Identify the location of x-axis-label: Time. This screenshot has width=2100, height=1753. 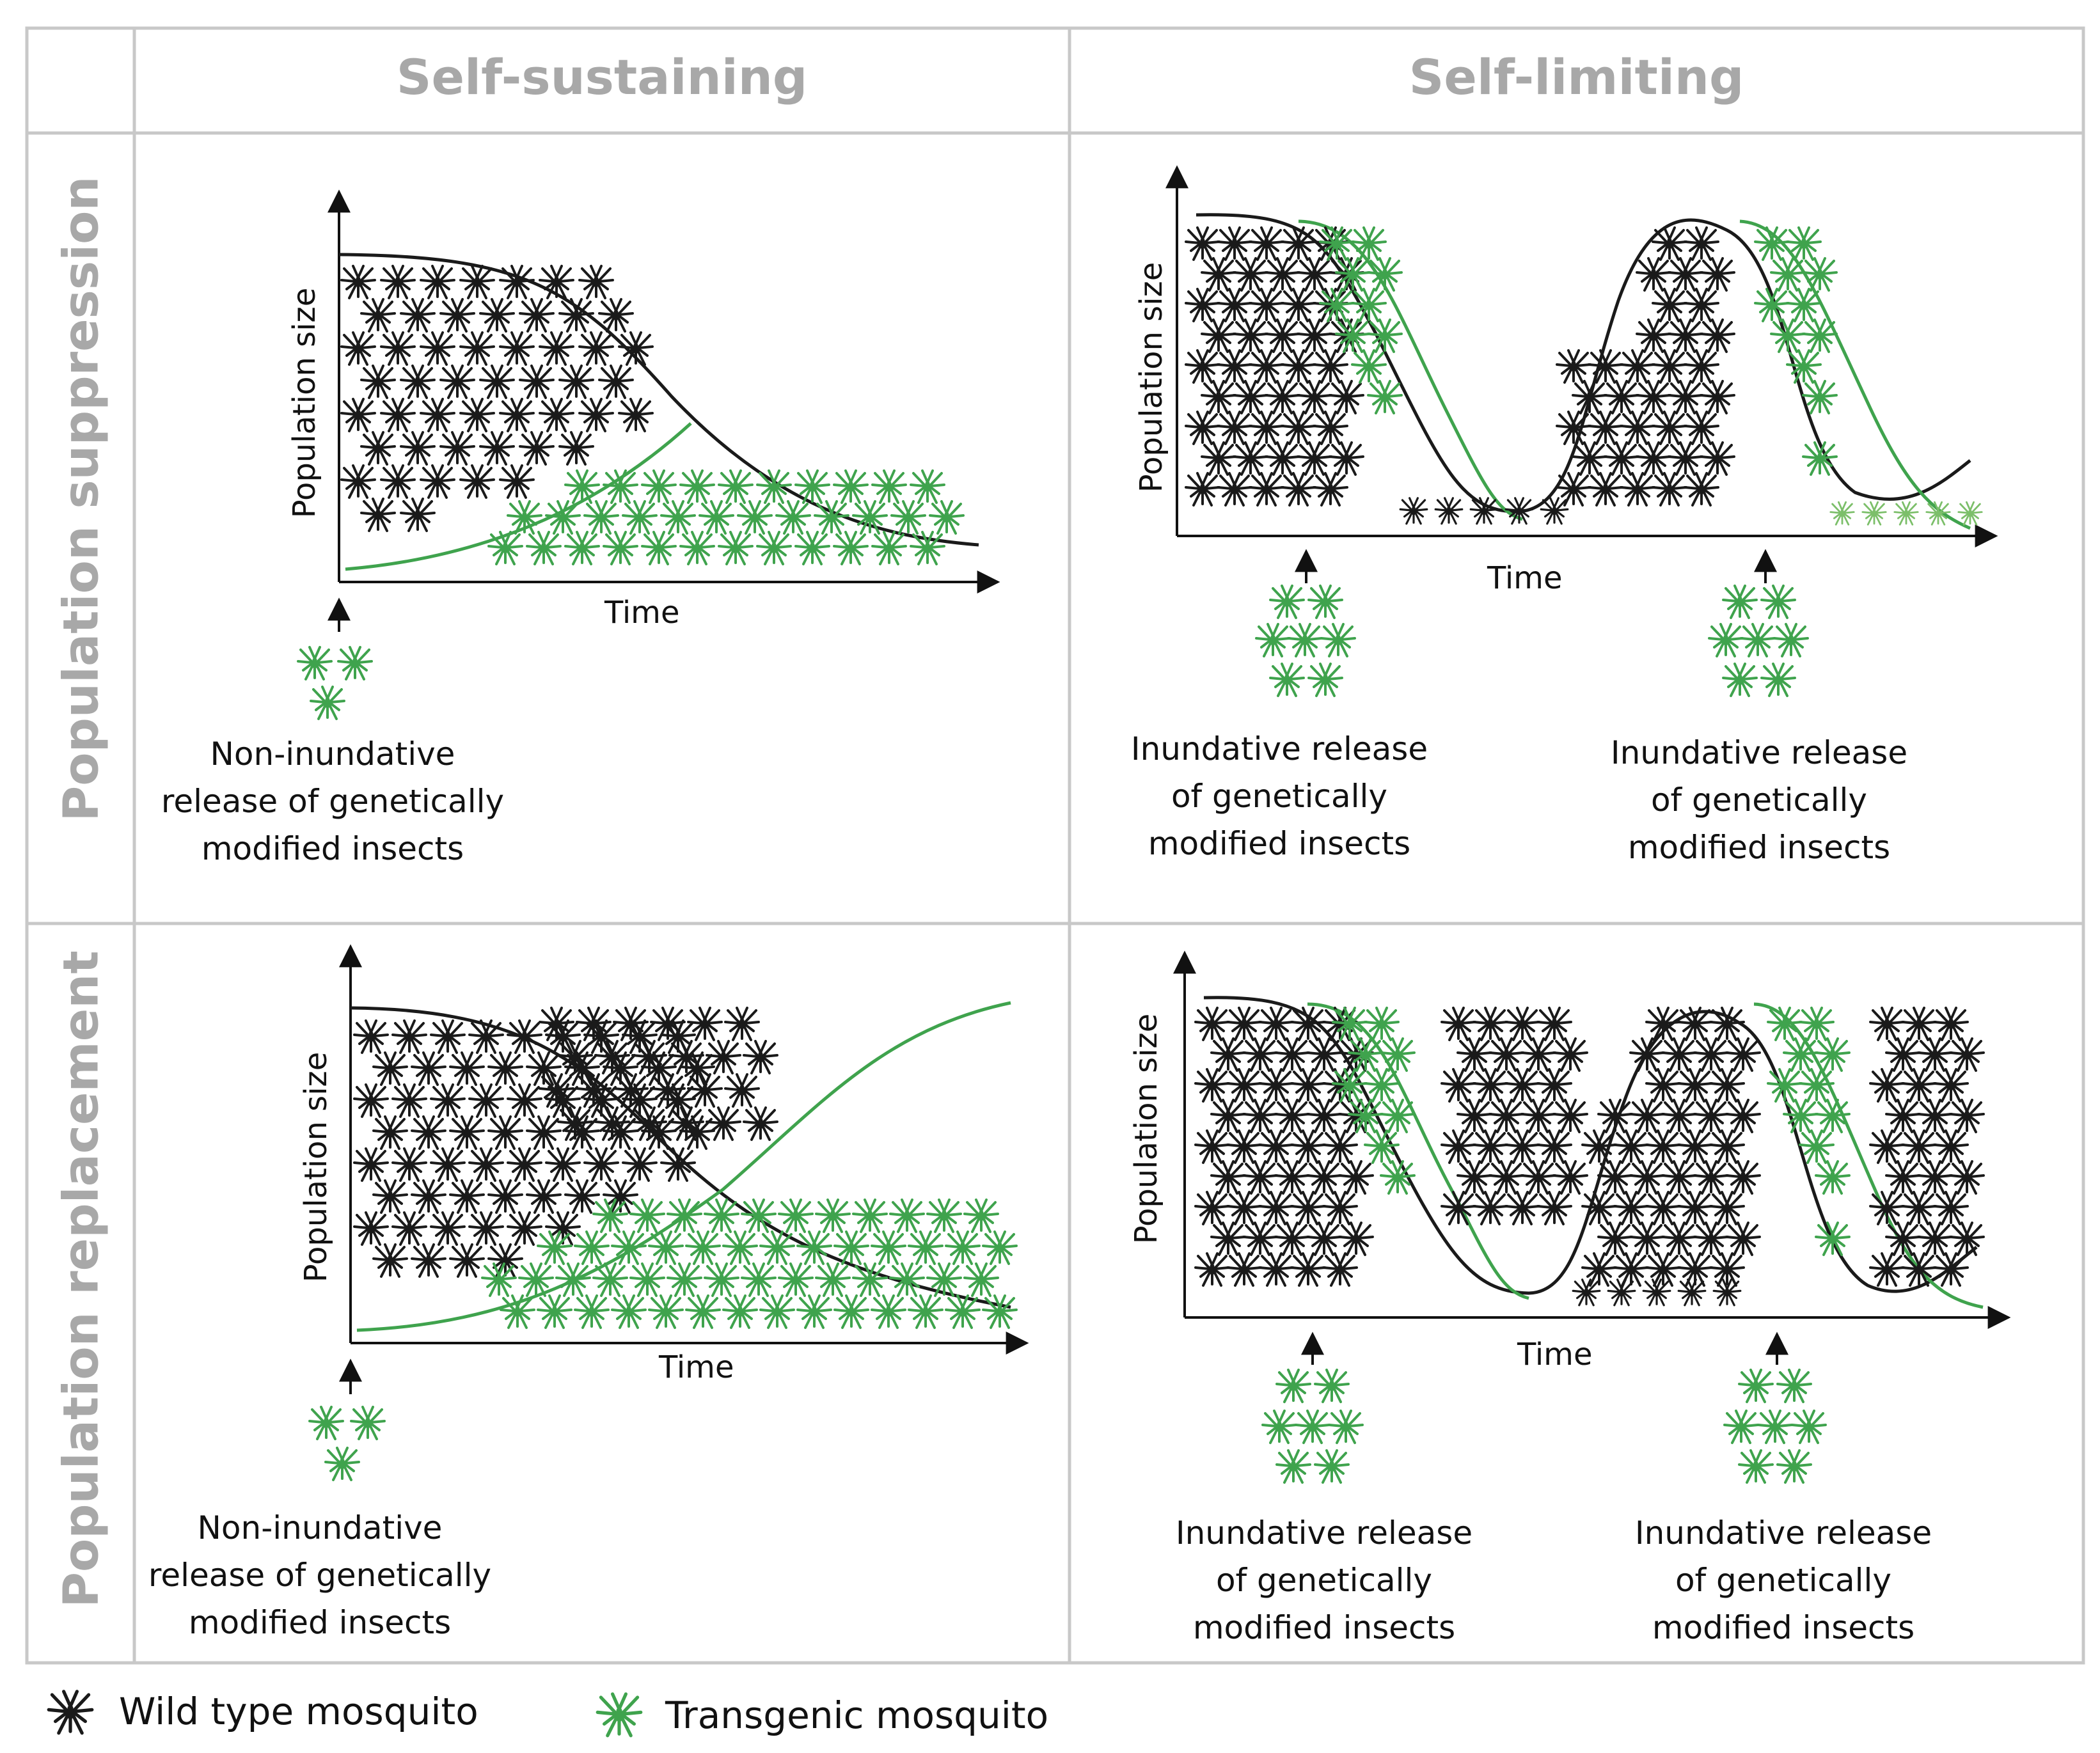
(1555, 1354).